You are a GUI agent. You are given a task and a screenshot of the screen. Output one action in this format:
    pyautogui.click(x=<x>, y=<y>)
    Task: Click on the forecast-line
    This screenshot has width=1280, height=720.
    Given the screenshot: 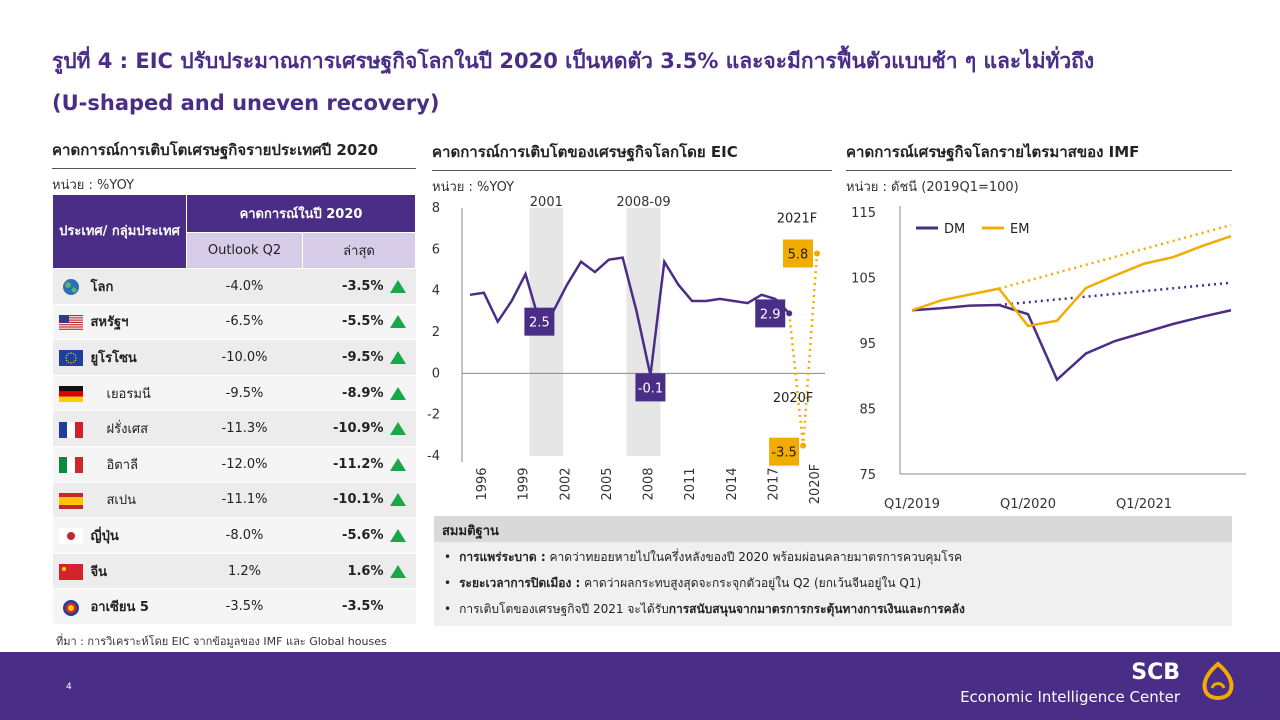 What is the action you would take?
    pyautogui.click(x=803, y=349)
    